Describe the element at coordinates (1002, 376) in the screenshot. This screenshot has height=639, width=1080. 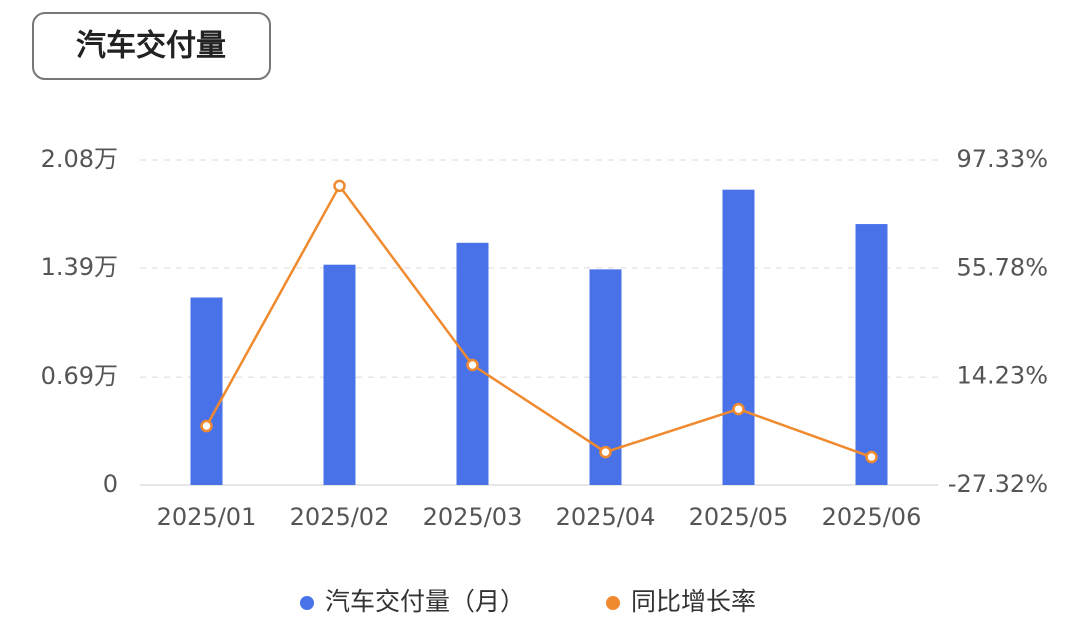
I see `y2-tick-label: 14.23%` at that location.